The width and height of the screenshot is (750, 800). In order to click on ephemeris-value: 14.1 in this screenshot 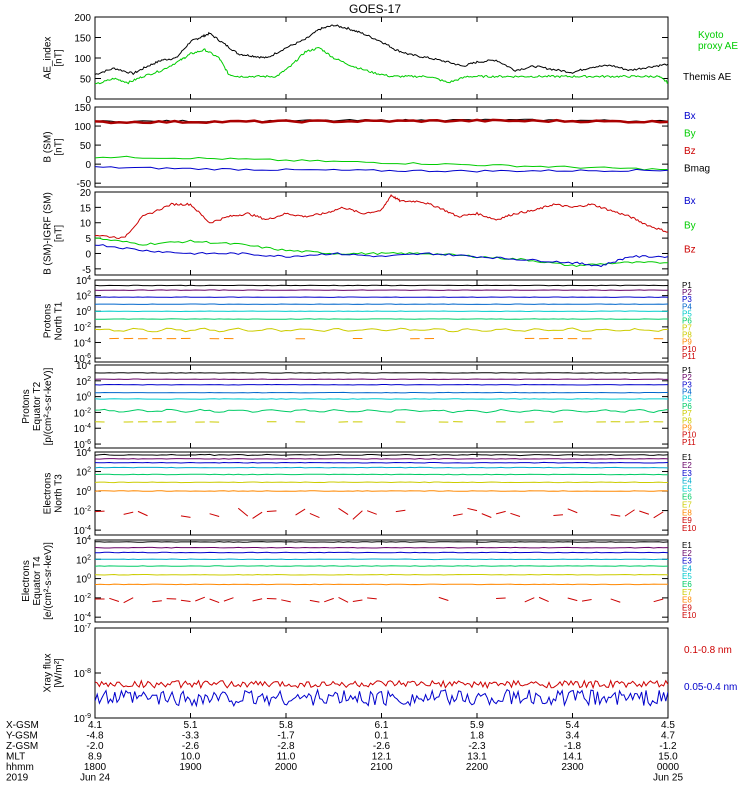, I will do `click(573, 757)`.